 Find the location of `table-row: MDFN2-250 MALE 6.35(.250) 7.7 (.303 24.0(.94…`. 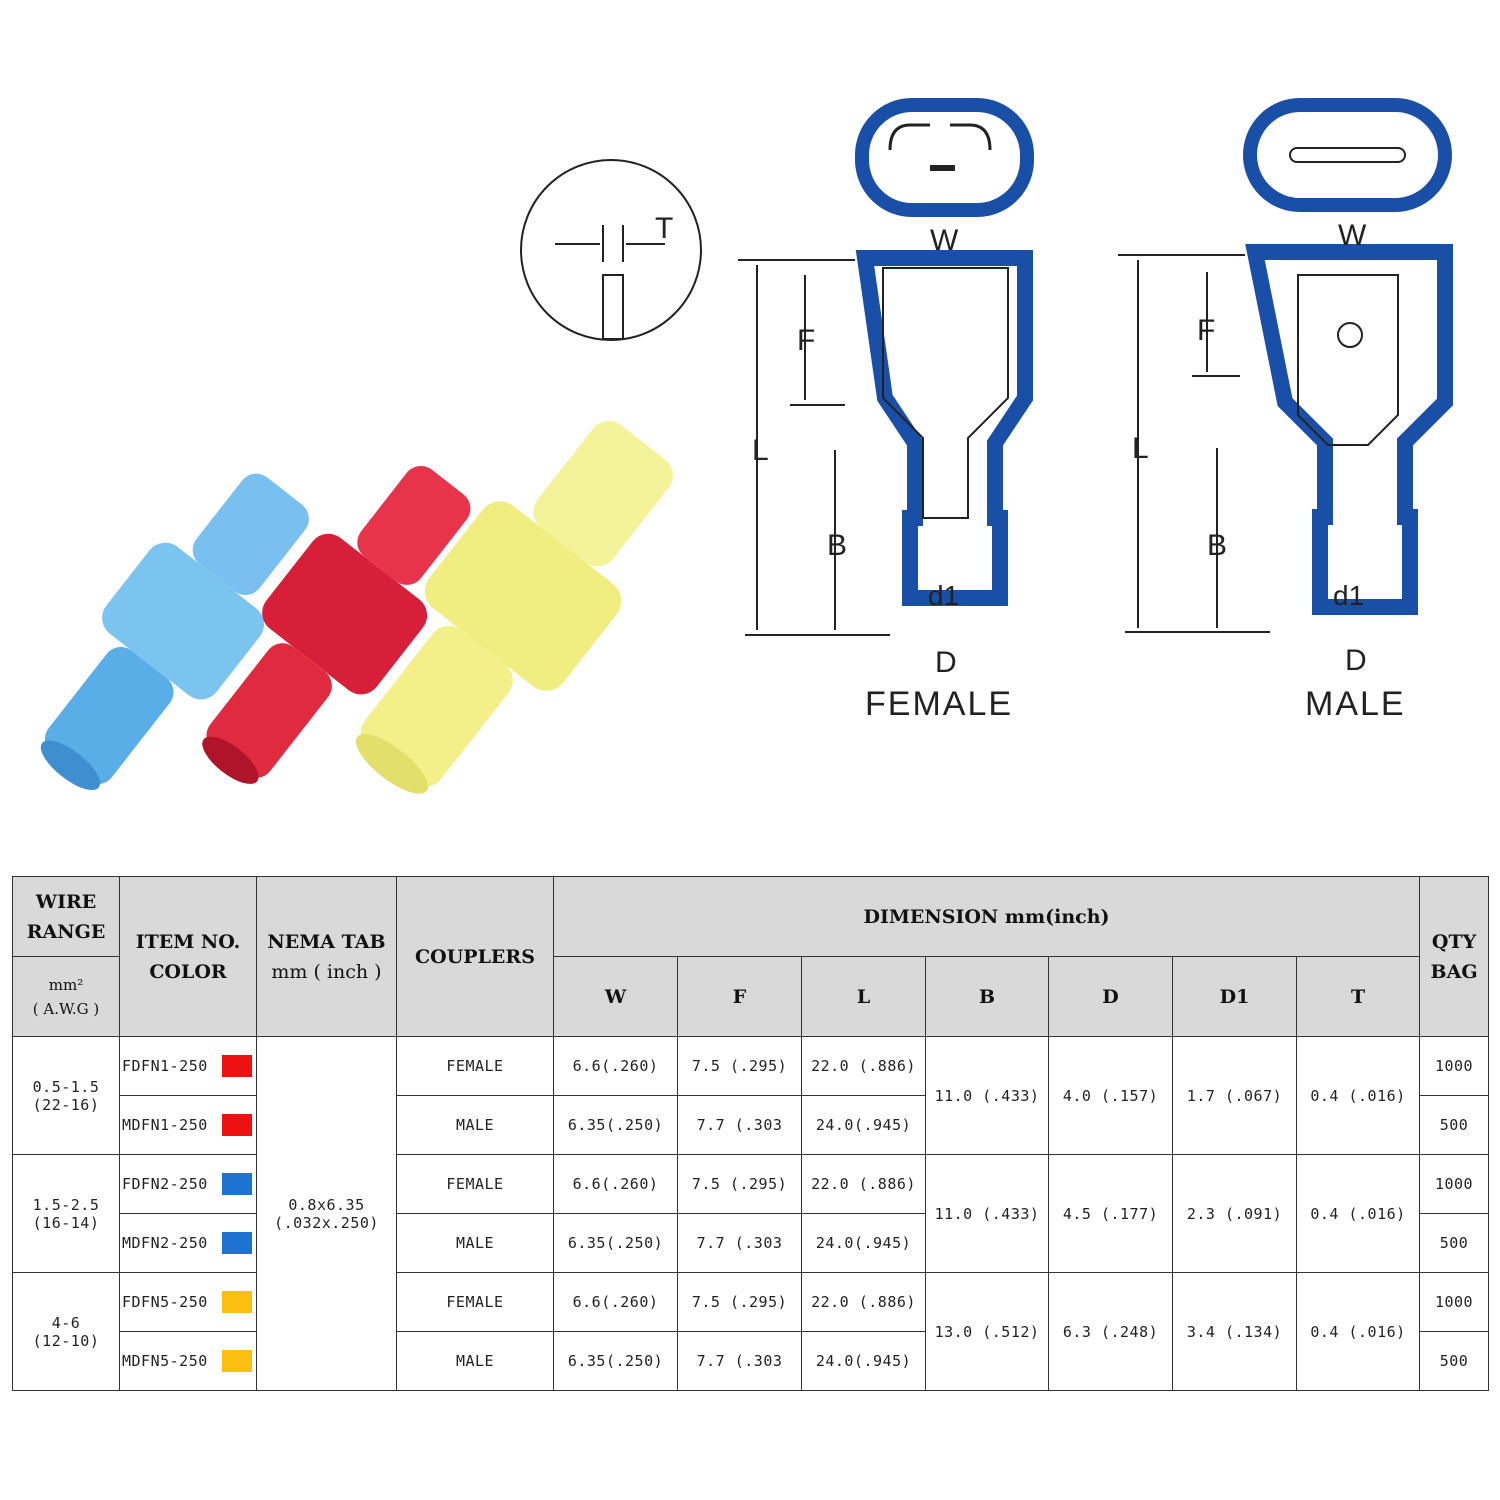

table-row: MDFN2-250 MALE 6.35(.250) 7.7 (.303 24.0(.94… is located at coordinates (751, 1243).